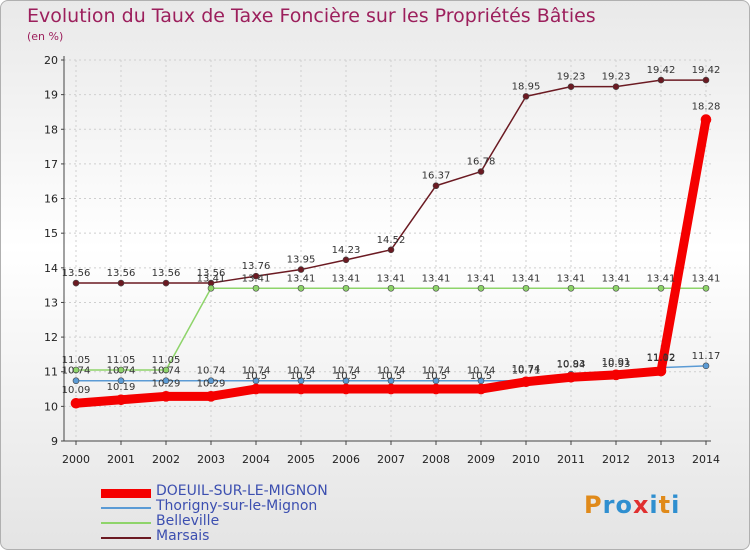 This screenshot has height=550, width=750. Describe the element at coordinates (706, 459) in the screenshot. I see `x-tick-label: 2014` at that location.